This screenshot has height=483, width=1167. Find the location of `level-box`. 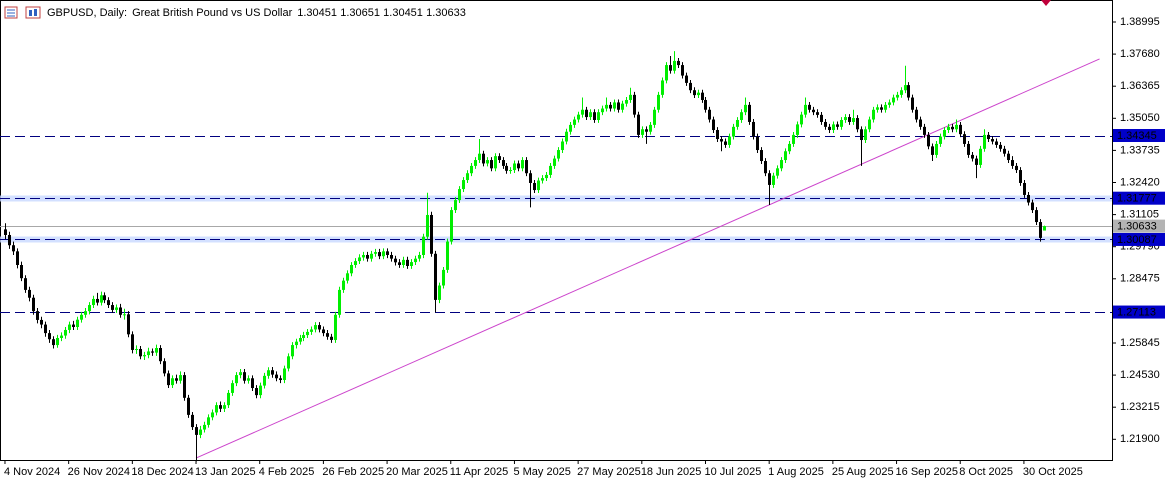

level-box is located at coordinates (1139, 239).